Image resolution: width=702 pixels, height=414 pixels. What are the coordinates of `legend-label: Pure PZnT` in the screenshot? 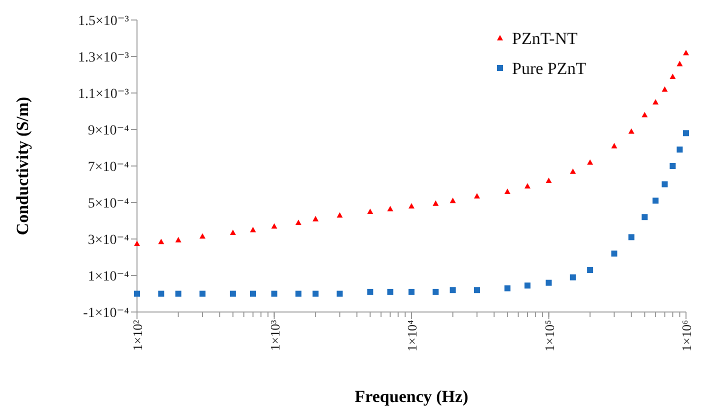 It's located at (549, 68).